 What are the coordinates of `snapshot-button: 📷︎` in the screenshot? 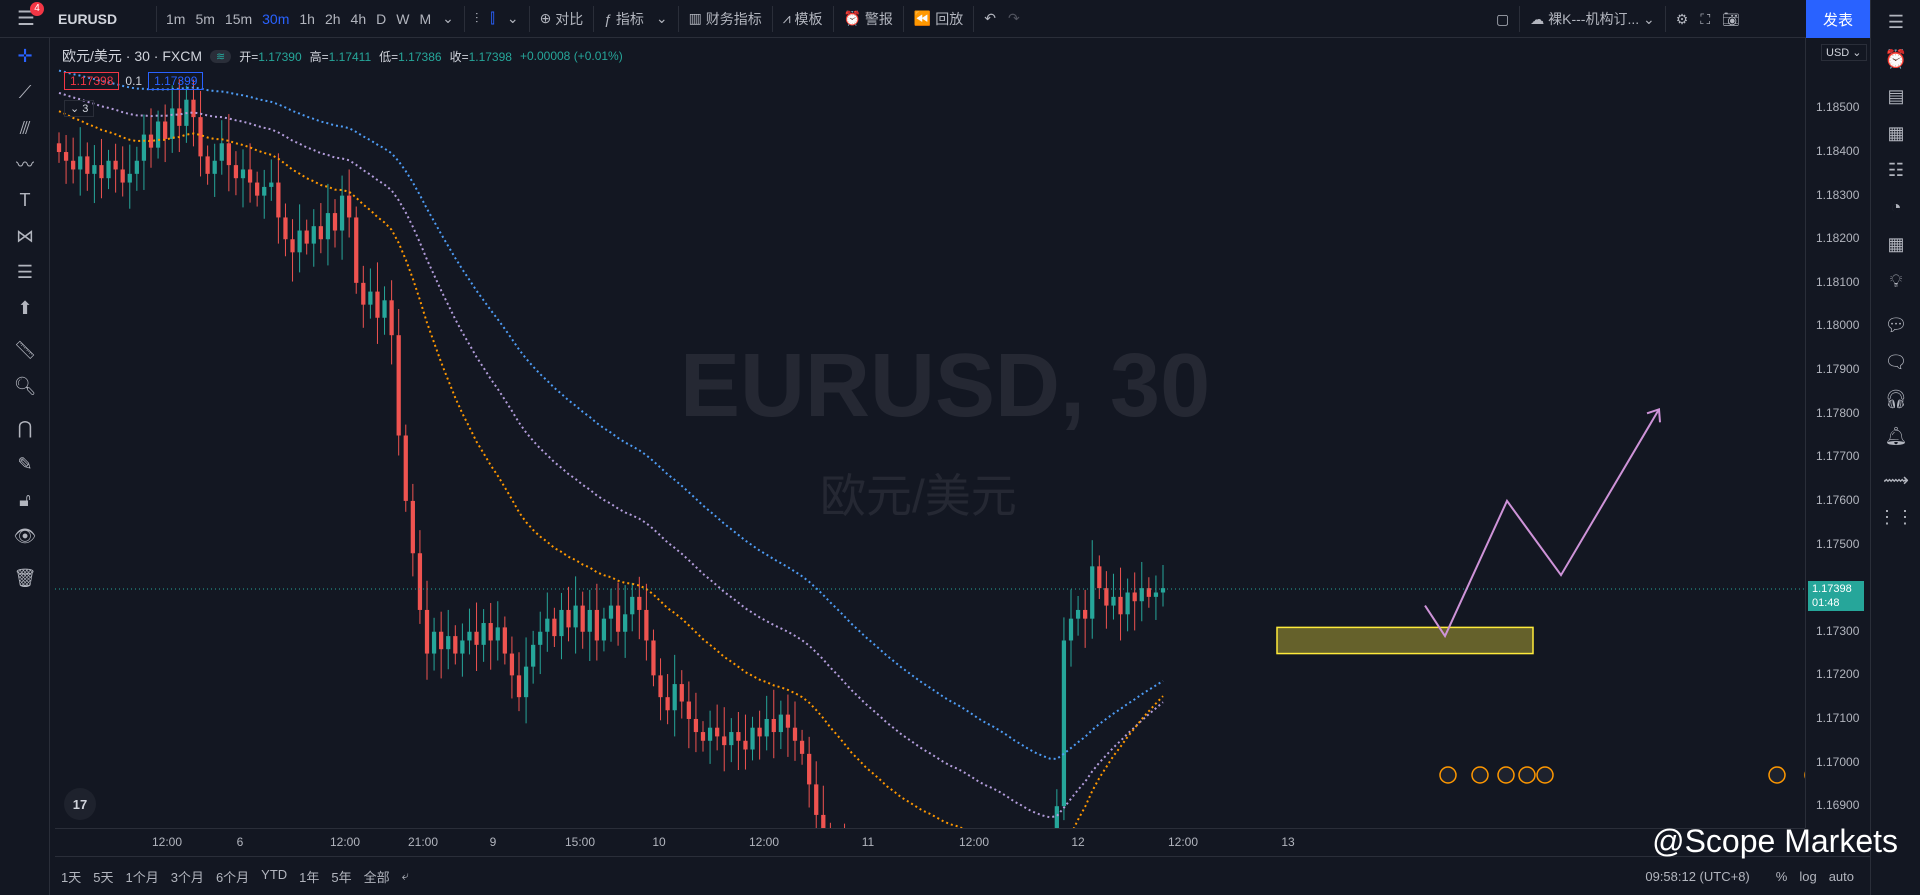 It's located at (1731, 19).